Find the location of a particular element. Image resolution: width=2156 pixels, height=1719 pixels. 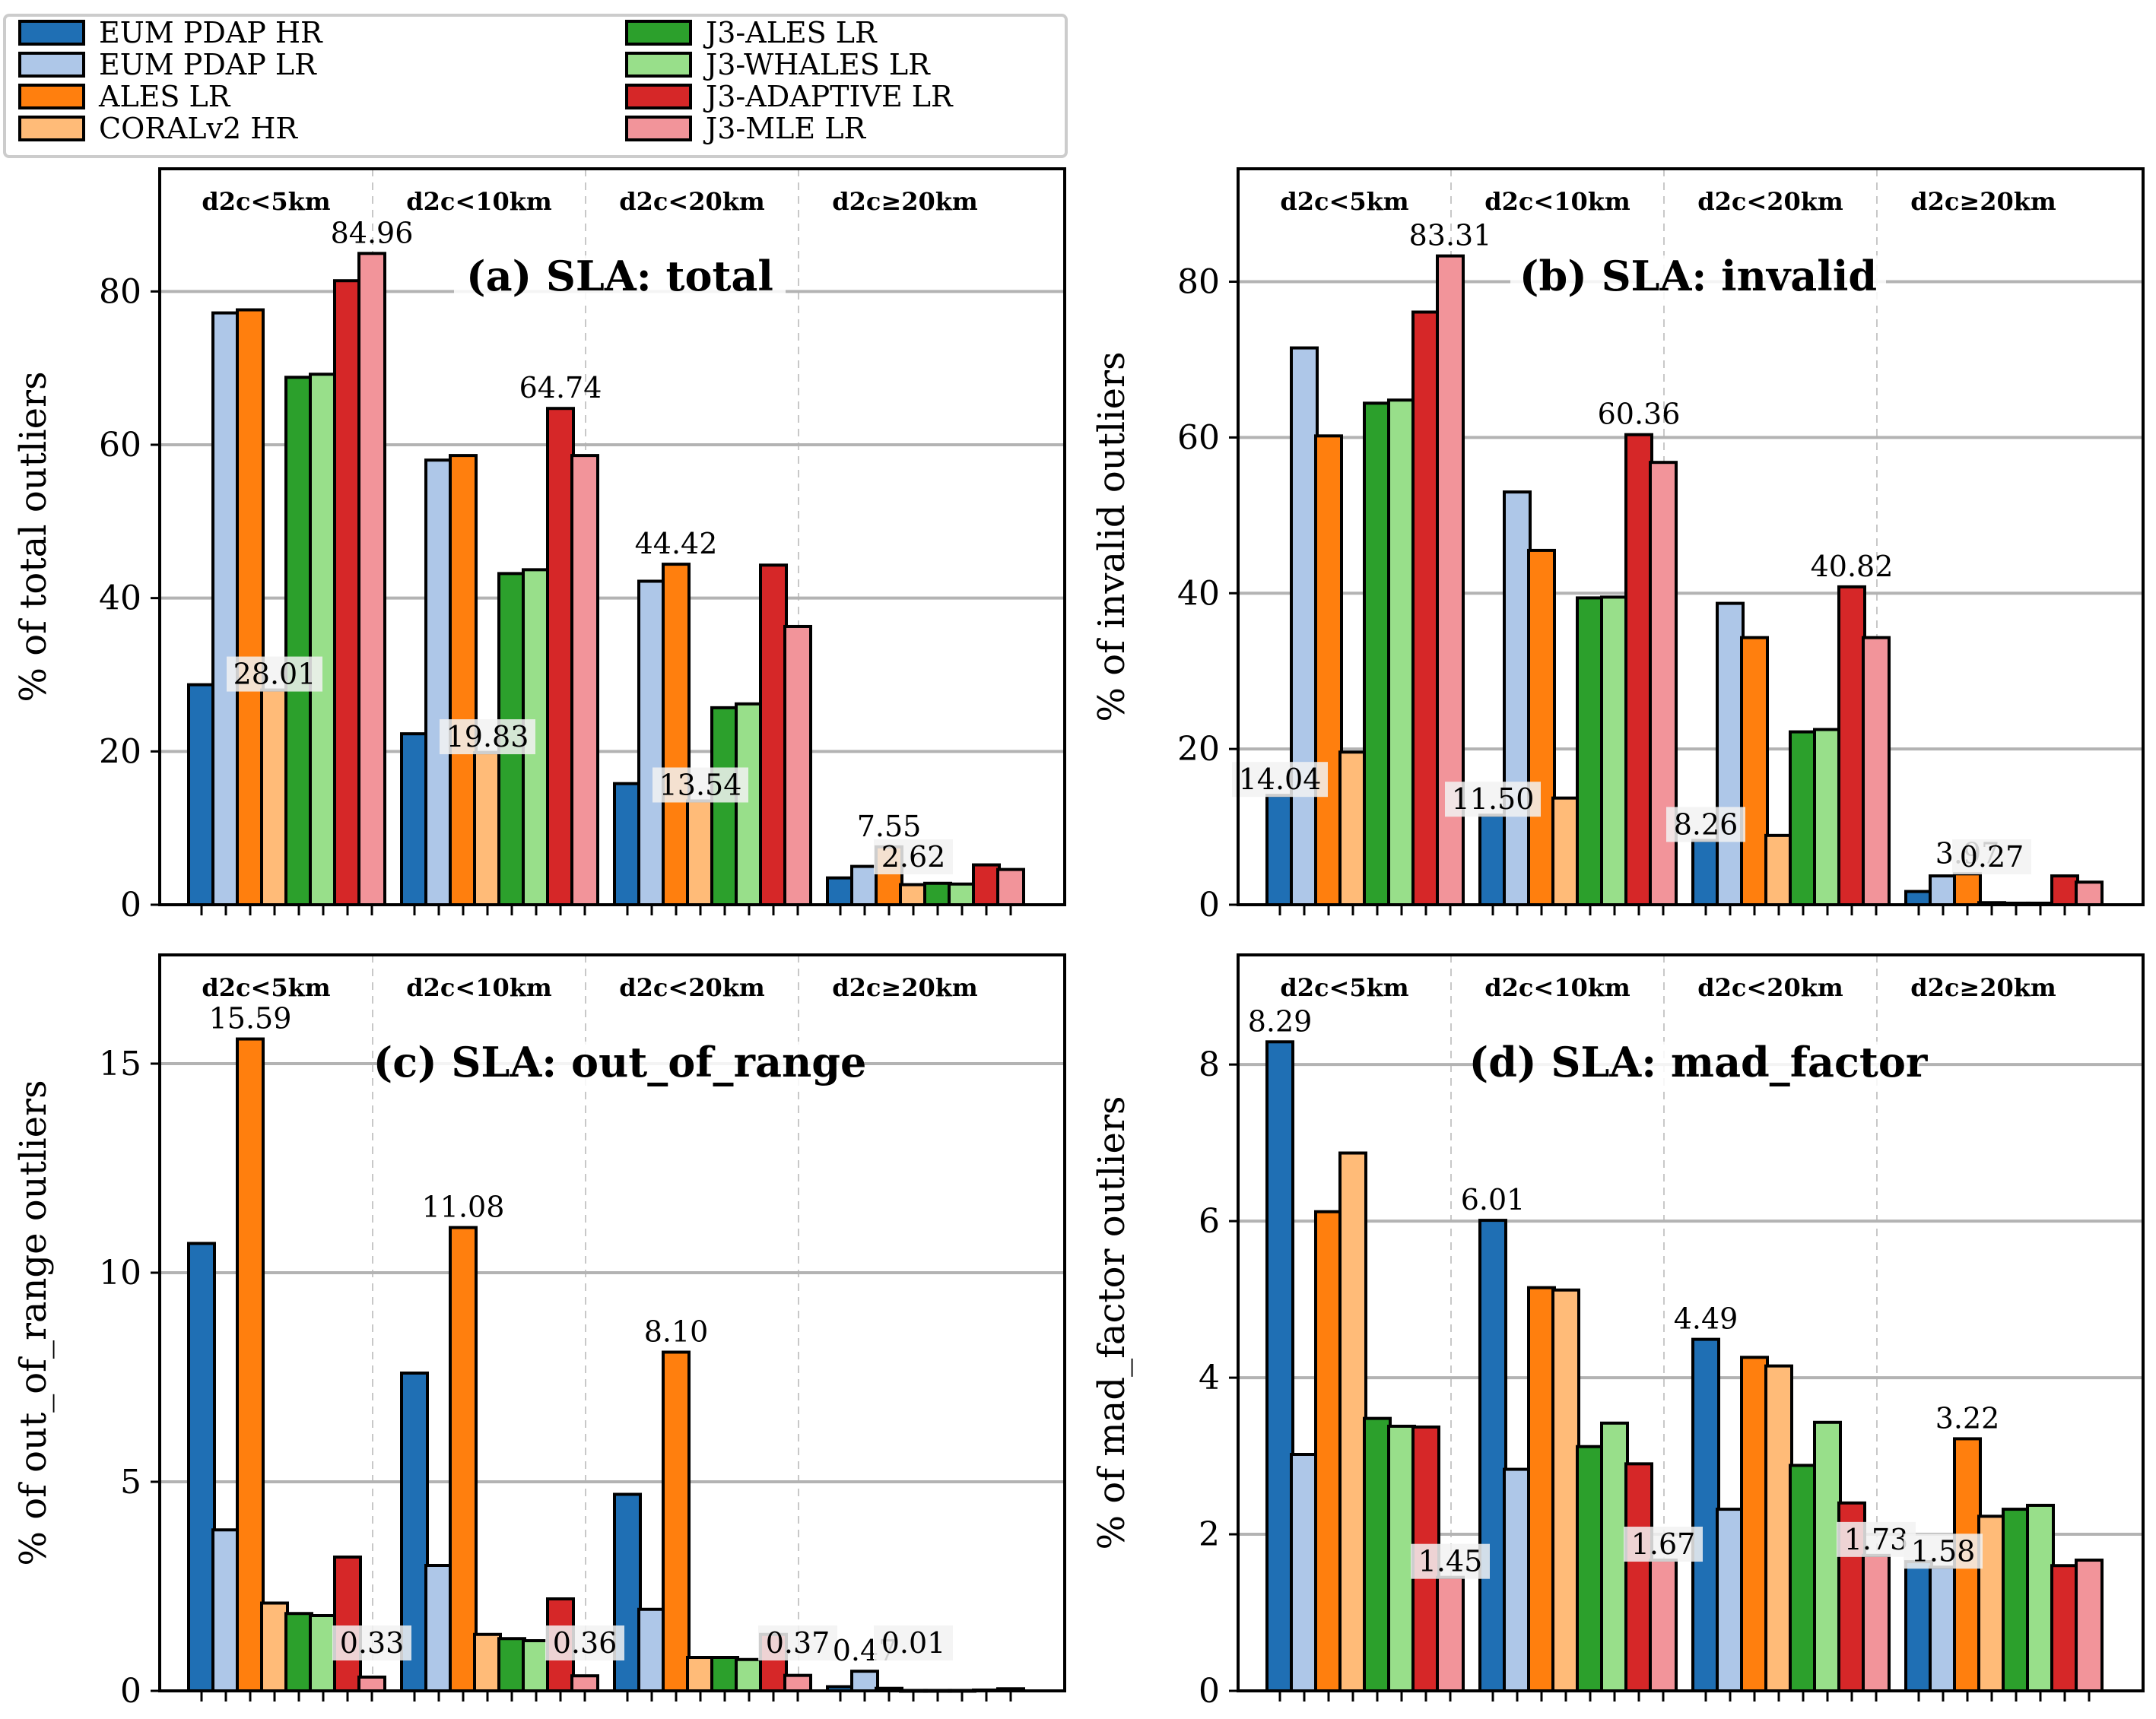

data-label: 0.37 is located at coordinates (798, 1643).